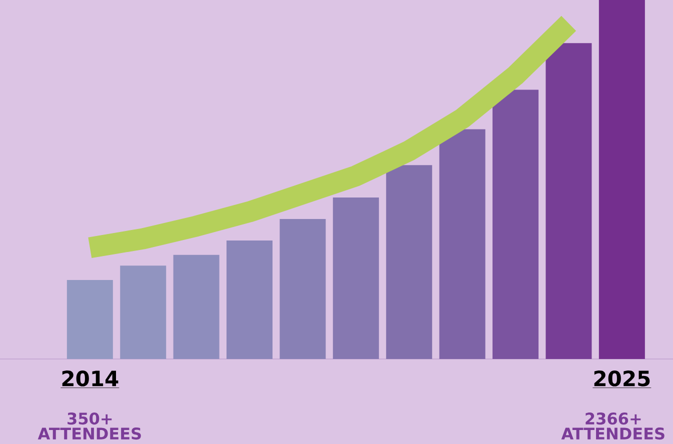 Image resolution: width=673 pixels, height=444 pixels. Describe the element at coordinates (90, 378) in the screenshot. I see `x-tick-label: 2014` at that location.